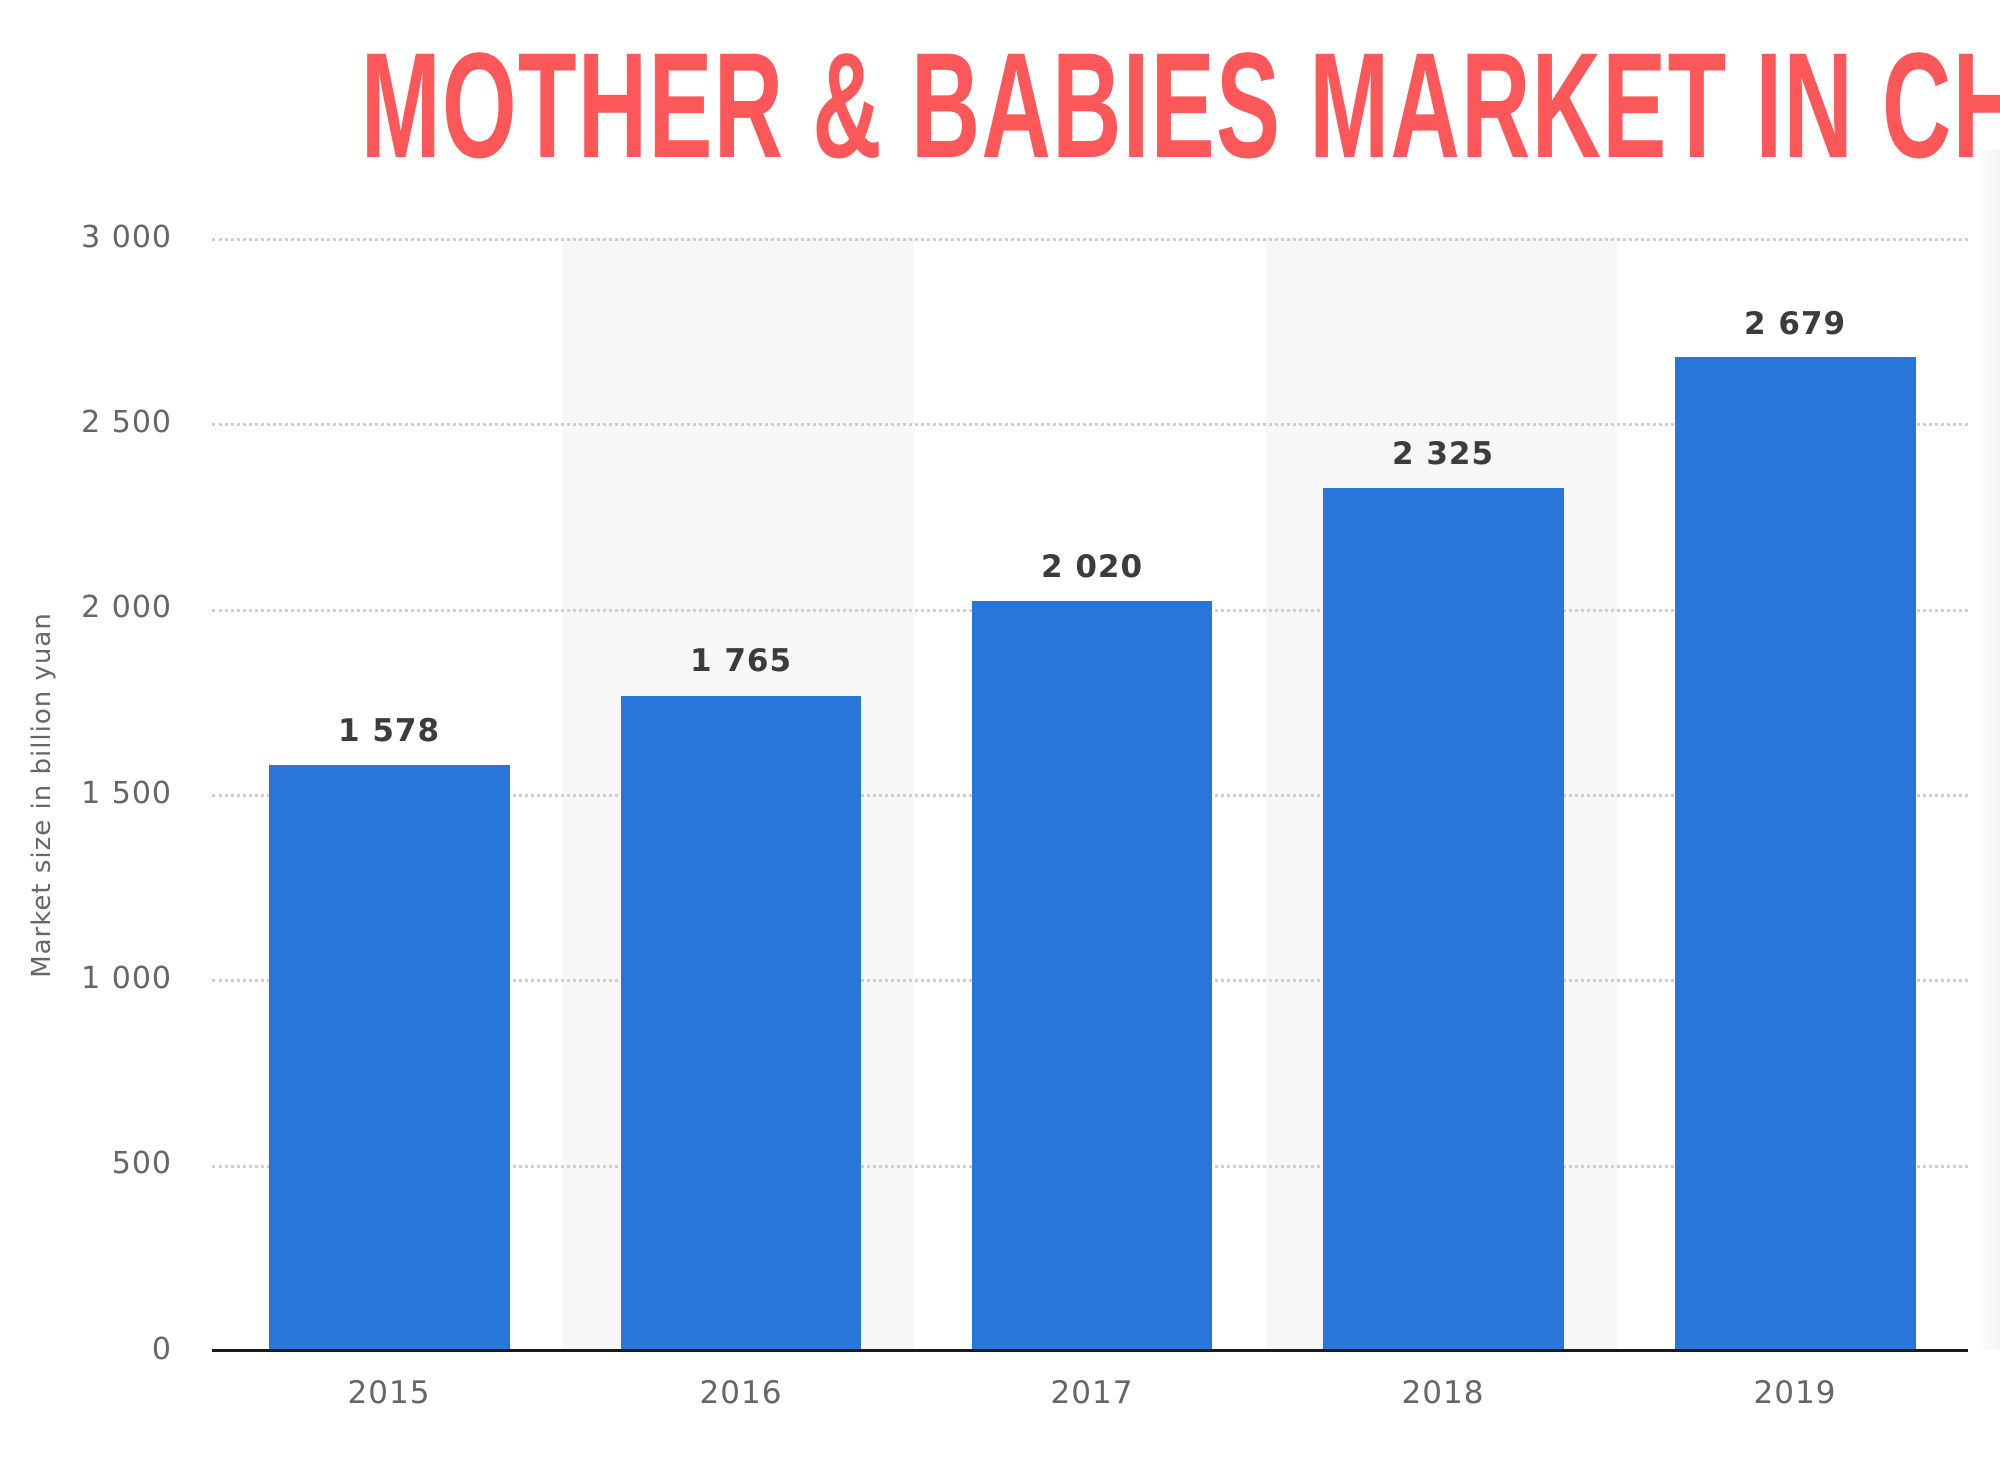  What do you see at coordinates (141, 1163) in the screenshot?
I see `y-tick-500: 500` at bounding box center [141, 1163].